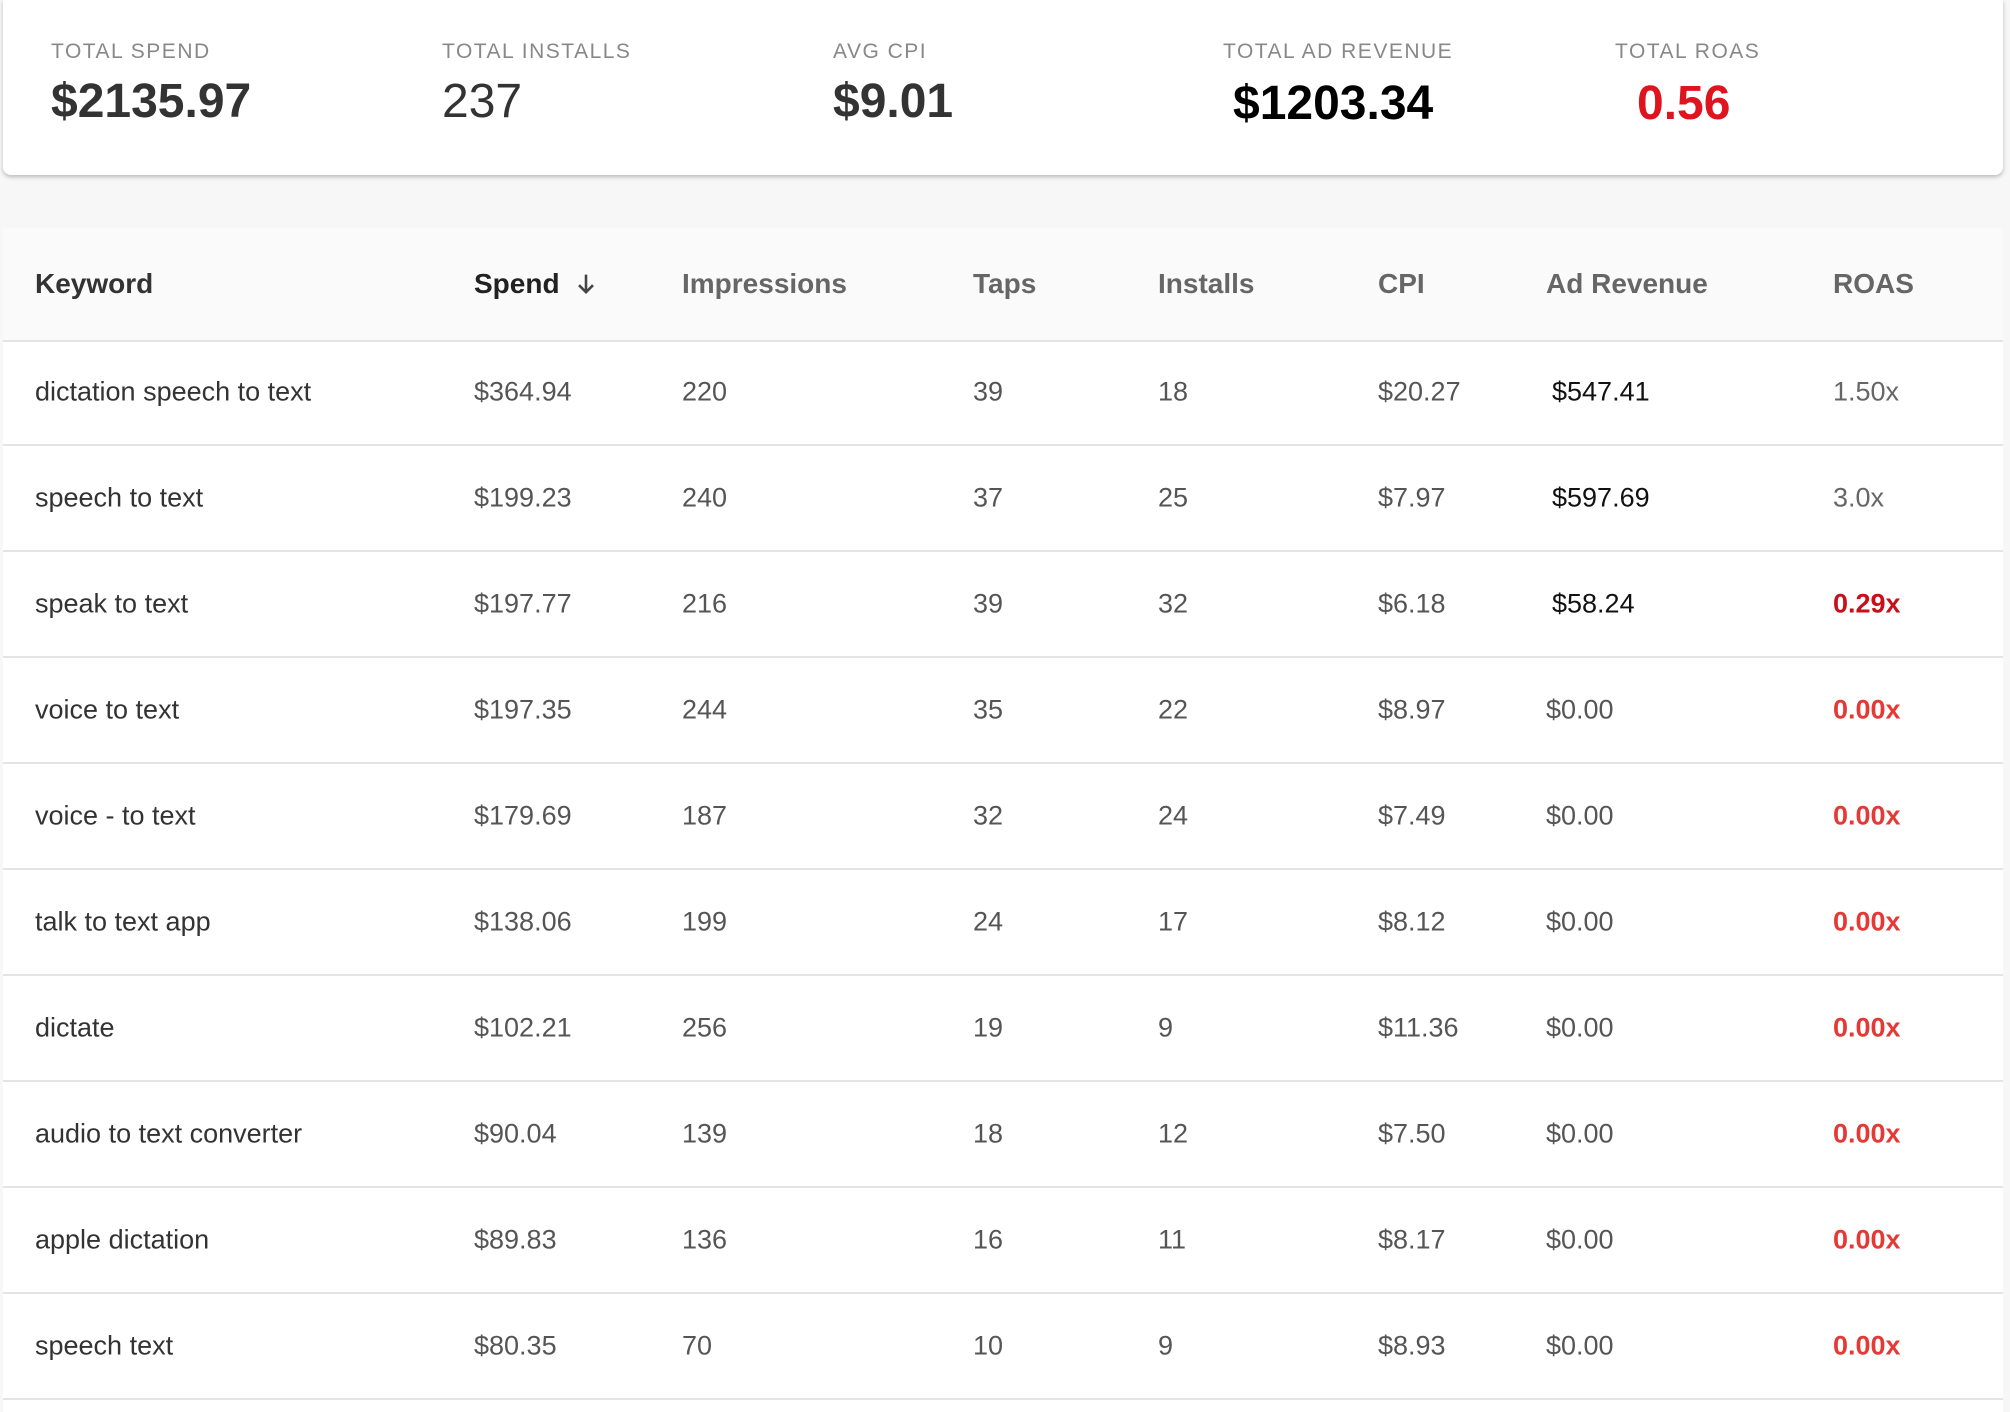 The width and height of the screenshot is (2010, 1412). I want to click on table-cell: $11.36, so click(1418, 1027).